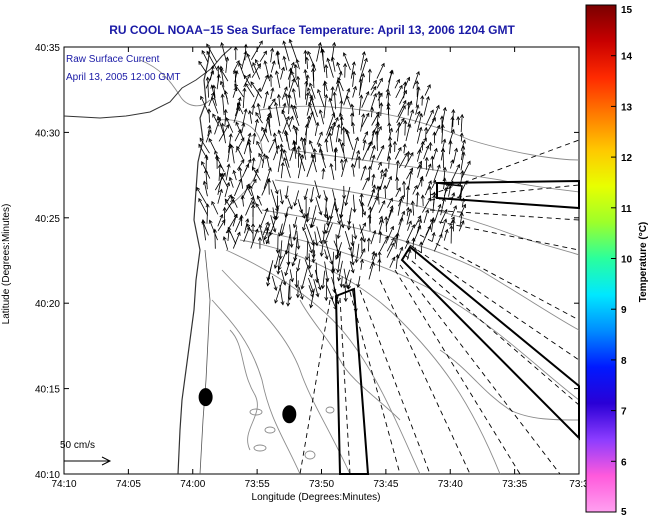 The image size is (651, 519). Describe the element at coordinates (624, 412) in the screenshot. I see `colorbar-tick-label: 7` at that location.